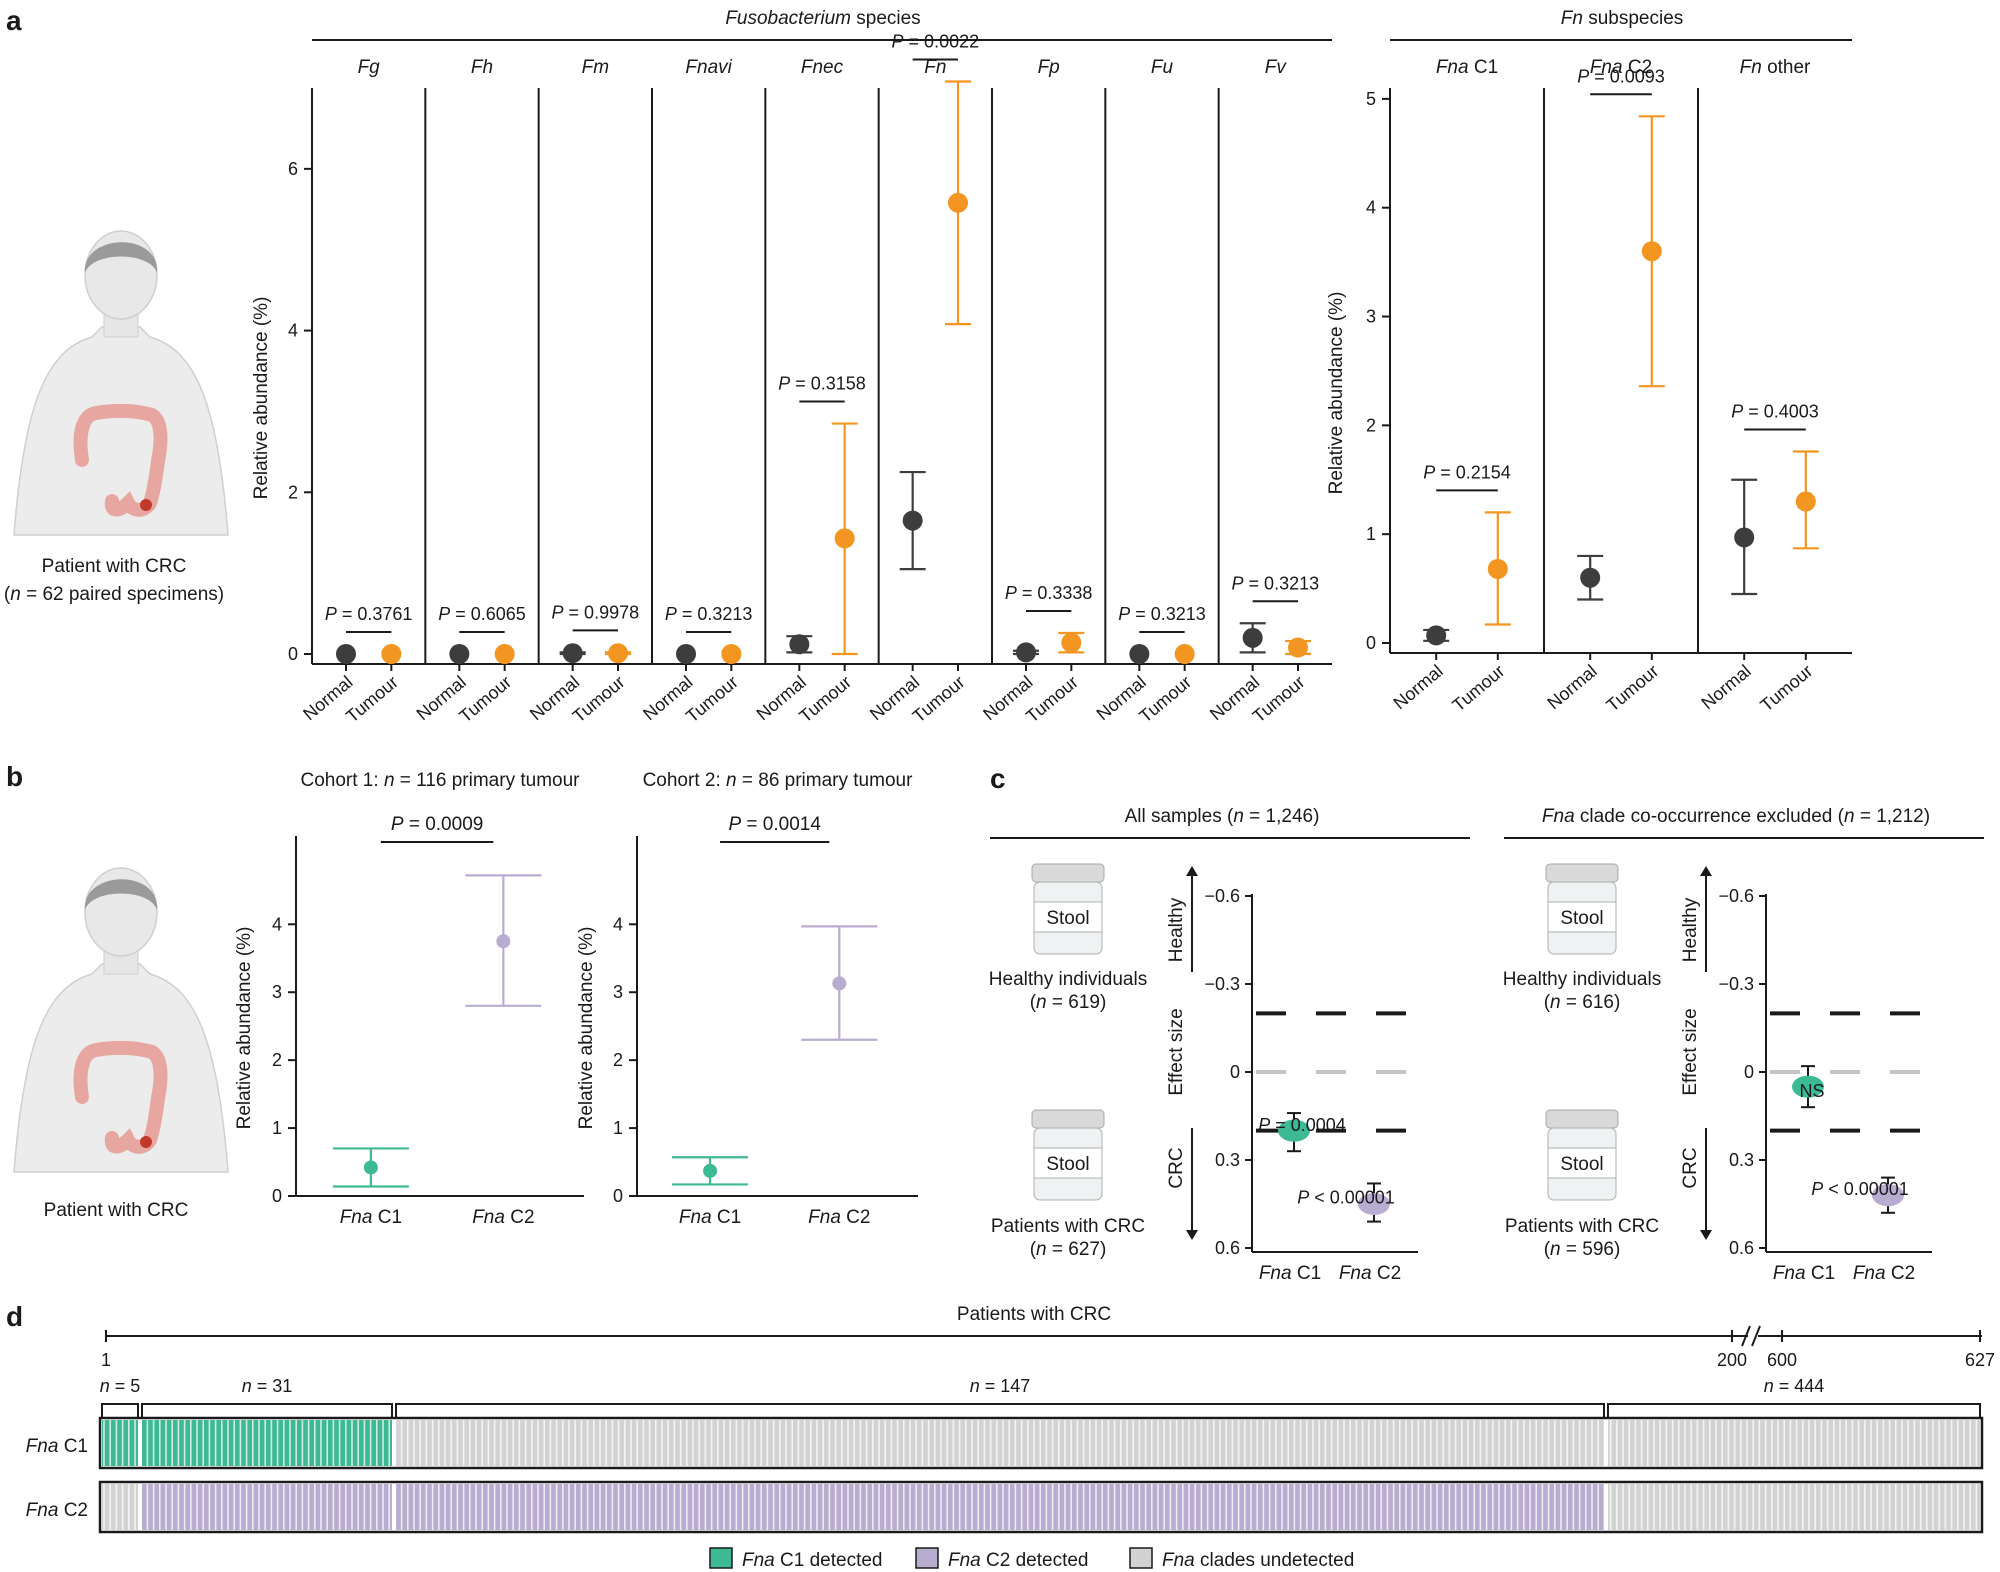 The width and height of the screenshot is (2000, 1572). What do you see at coordinates (1041, 1249) in the screenshot?
I see `c-crc-n-0-part-1: n` at bounding box center [1041, 1249].